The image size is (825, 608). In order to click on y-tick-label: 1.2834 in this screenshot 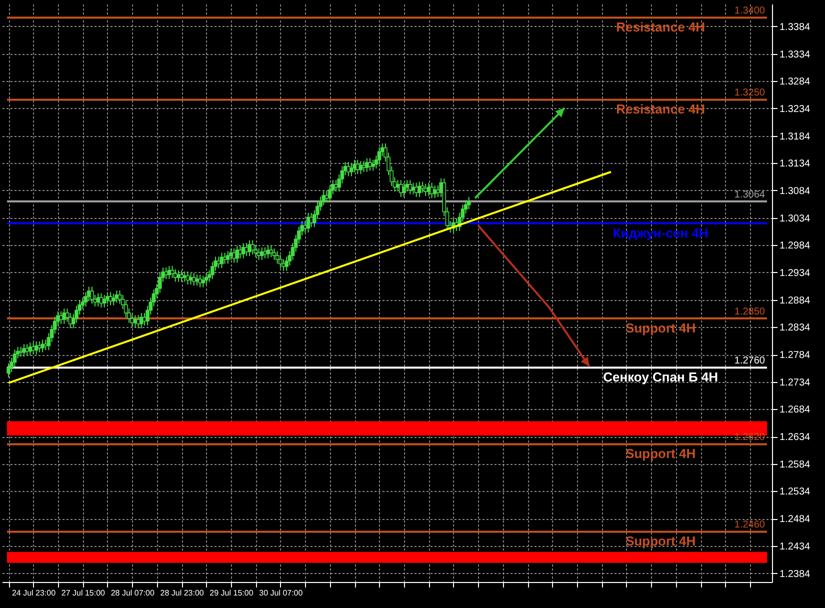, I will do `click(795, 328)`.